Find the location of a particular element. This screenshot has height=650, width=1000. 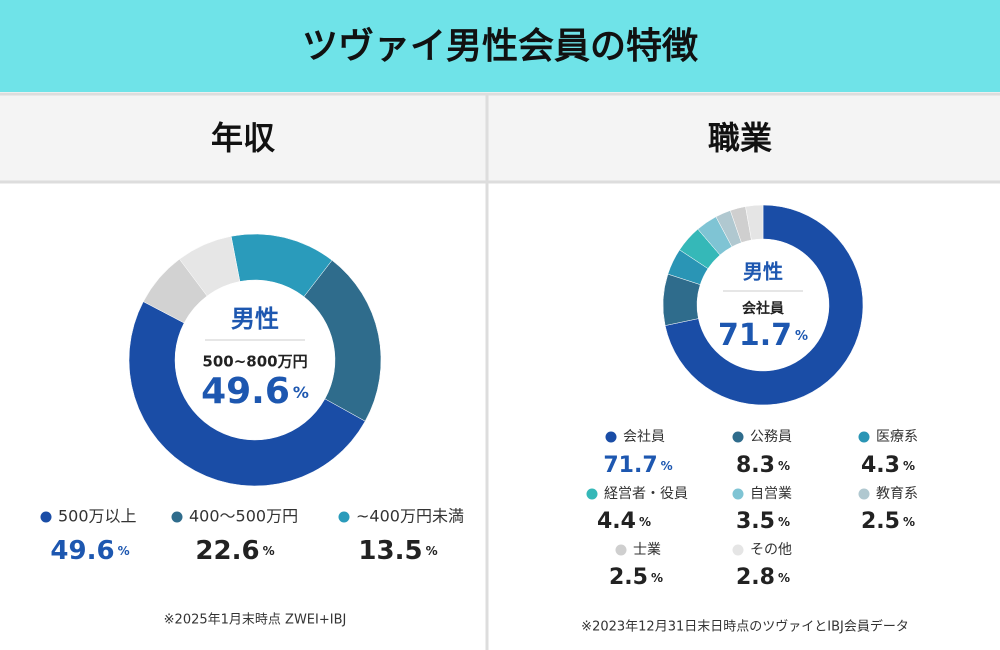

panel-heading-band is located at coordinates (500, 138).